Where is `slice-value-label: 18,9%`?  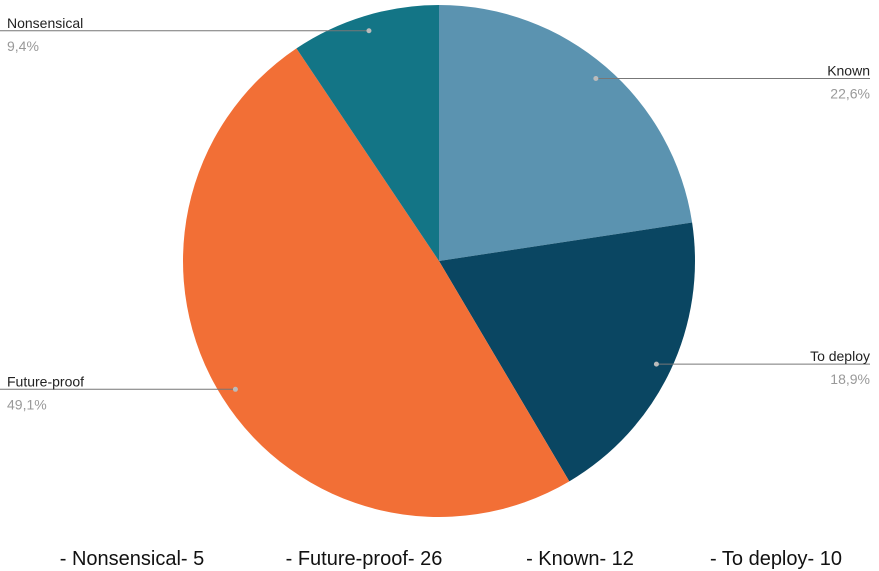
slice-value-label: 18,9% is located at coordinates (850, 379).